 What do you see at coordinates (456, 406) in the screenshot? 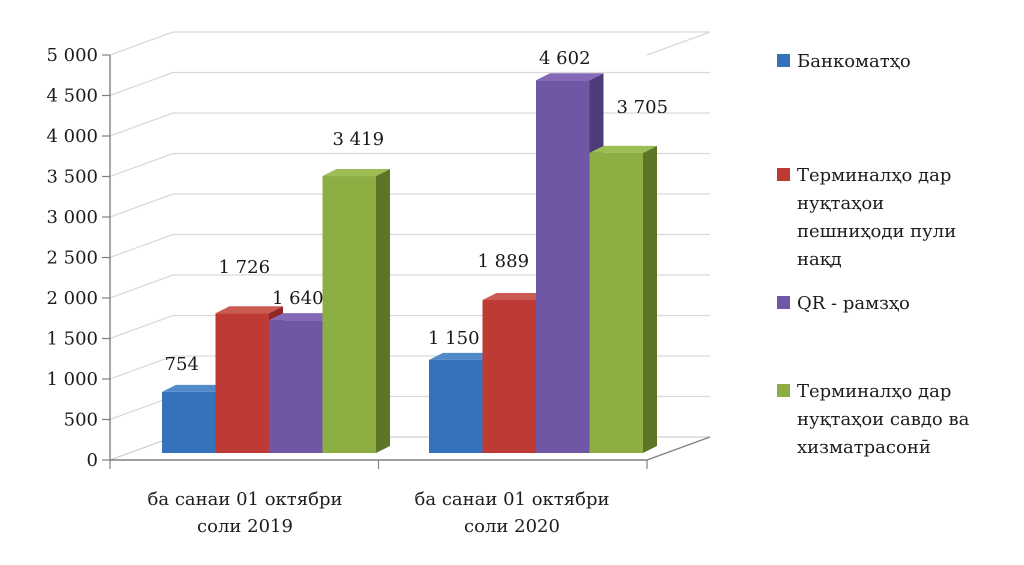
I see `bar-s0-c1` at bounding box center [456, 406].